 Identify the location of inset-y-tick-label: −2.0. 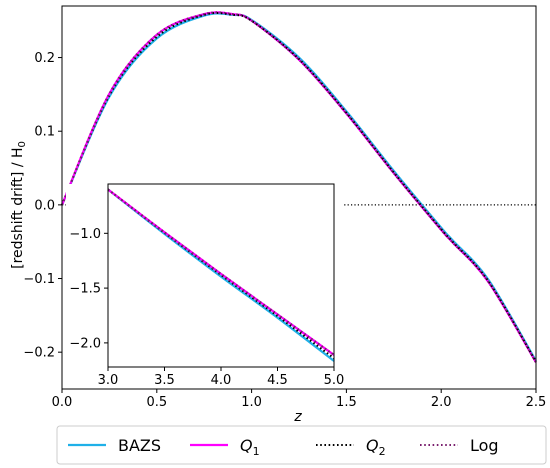
(85, 343).